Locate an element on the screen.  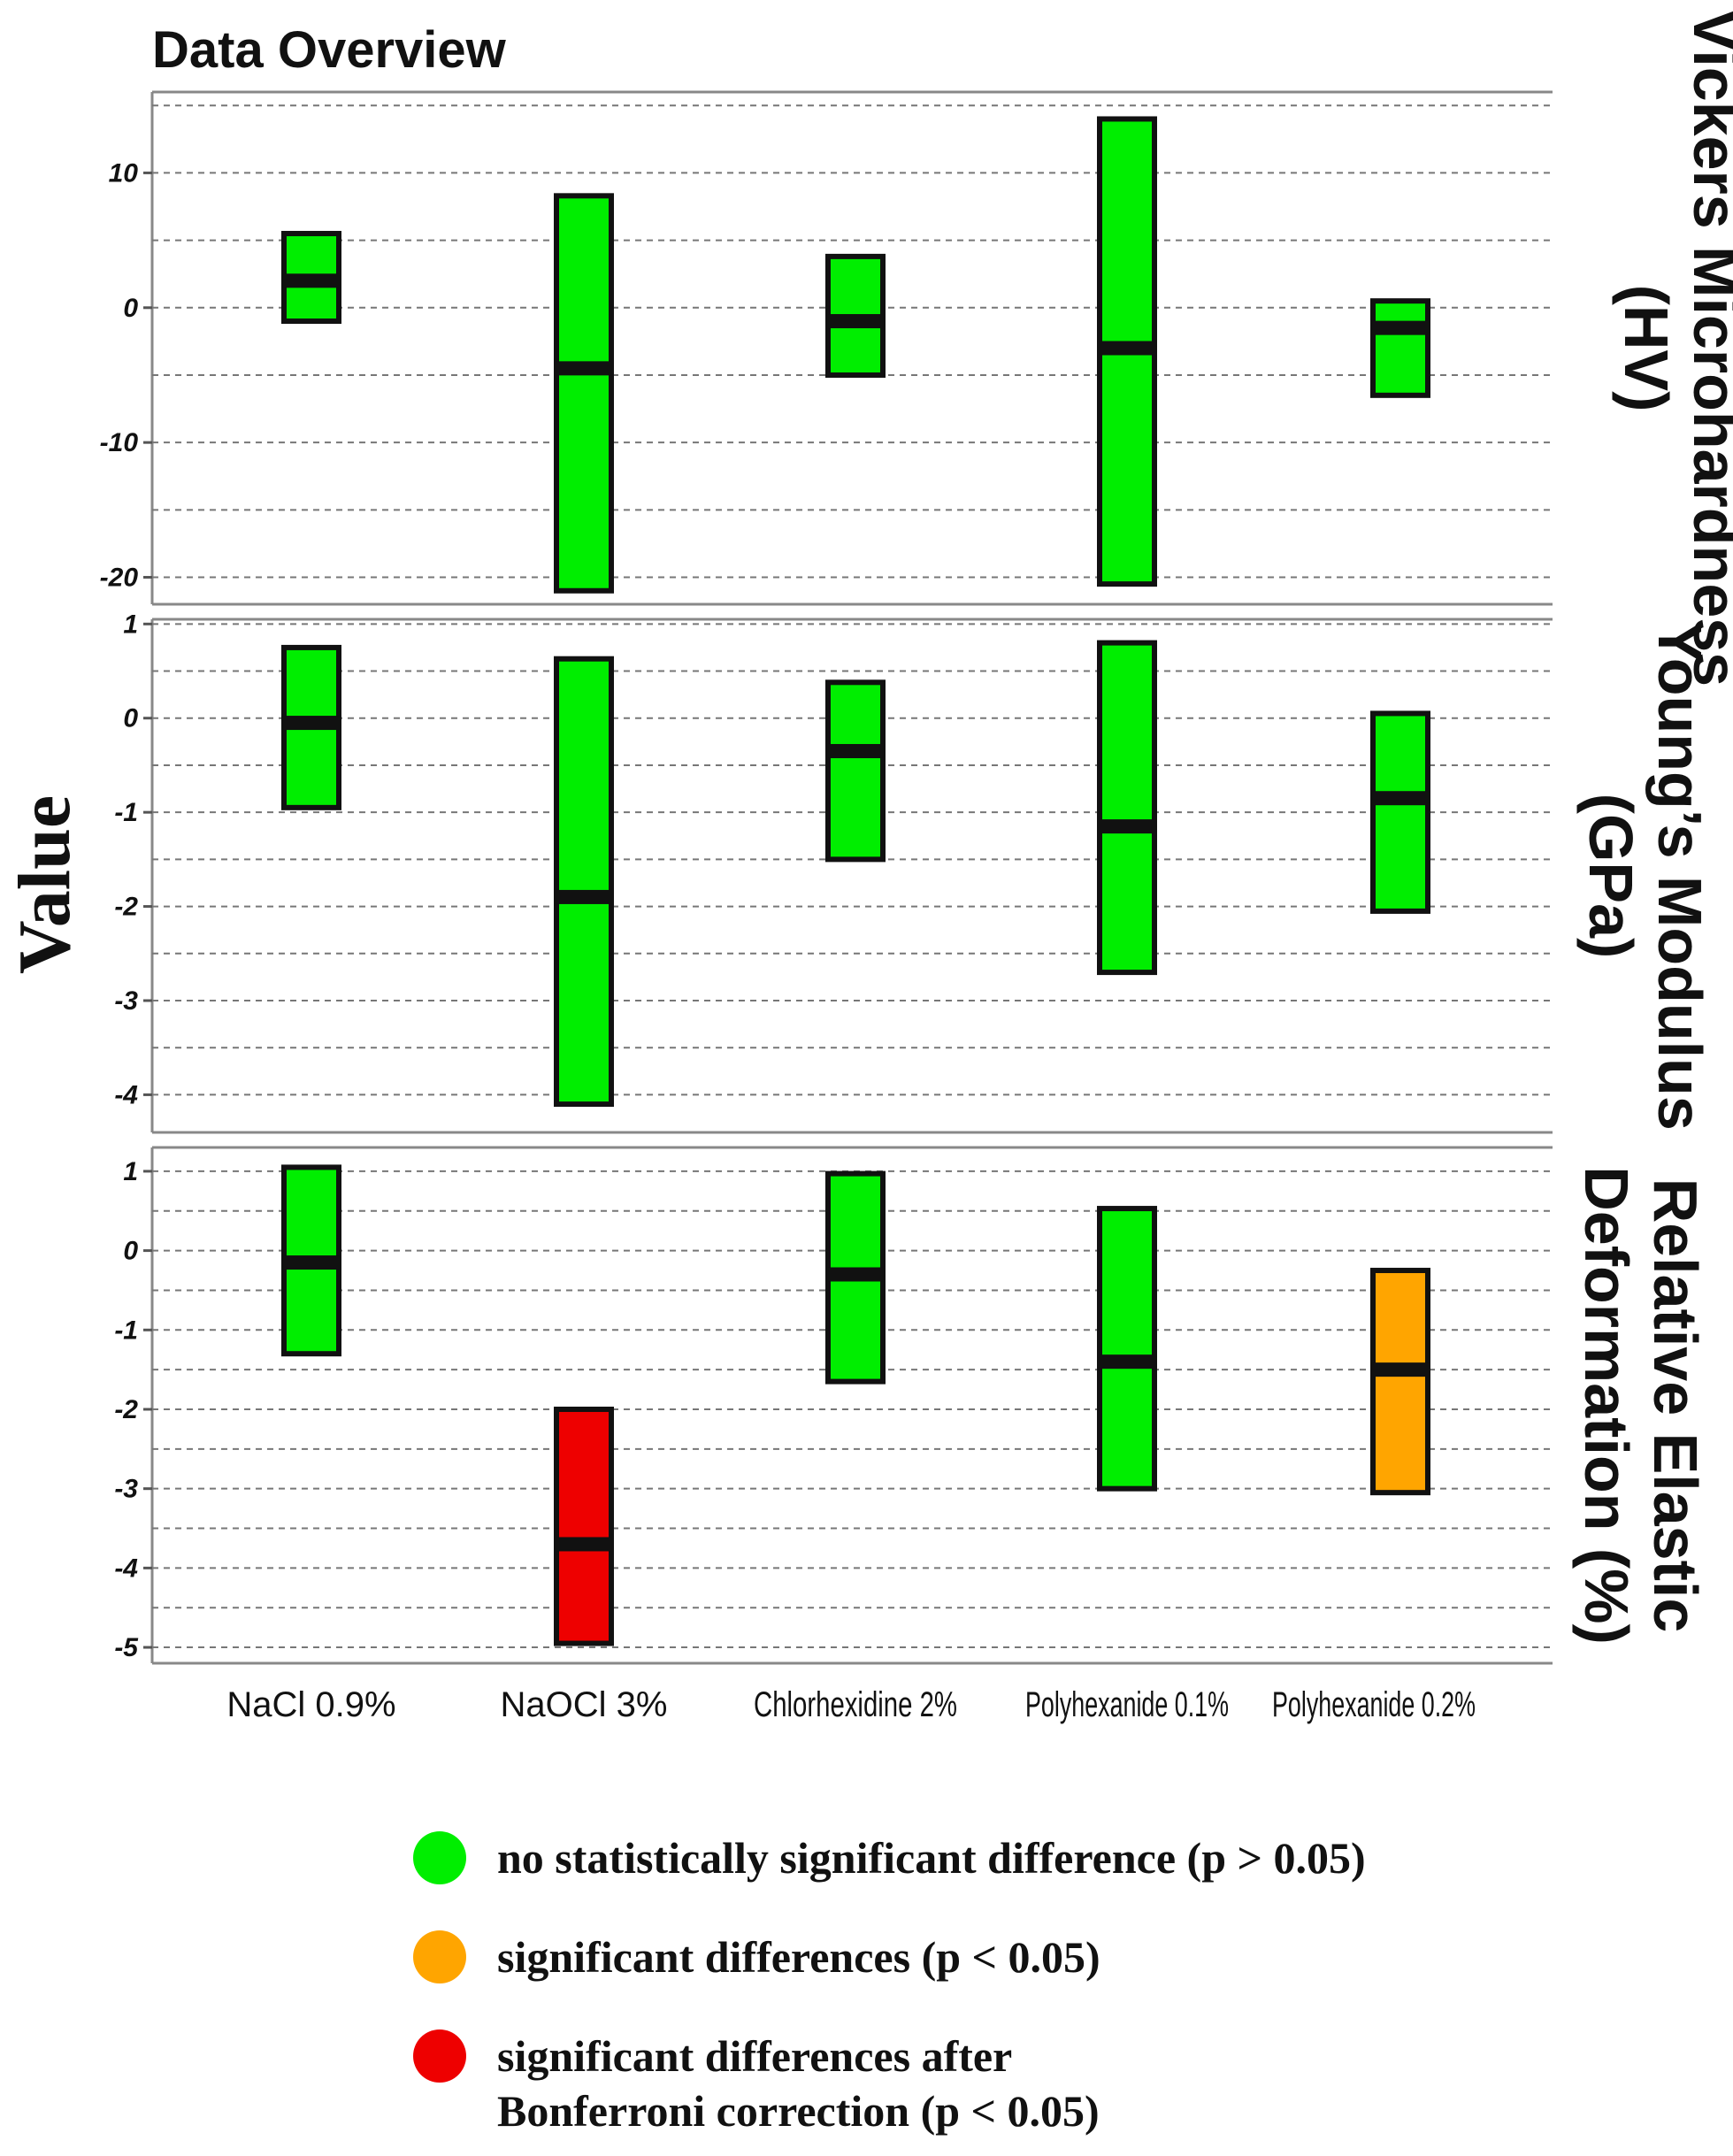
category-label: Chlorhexidine 2% is located at coordinates (855, 1704).